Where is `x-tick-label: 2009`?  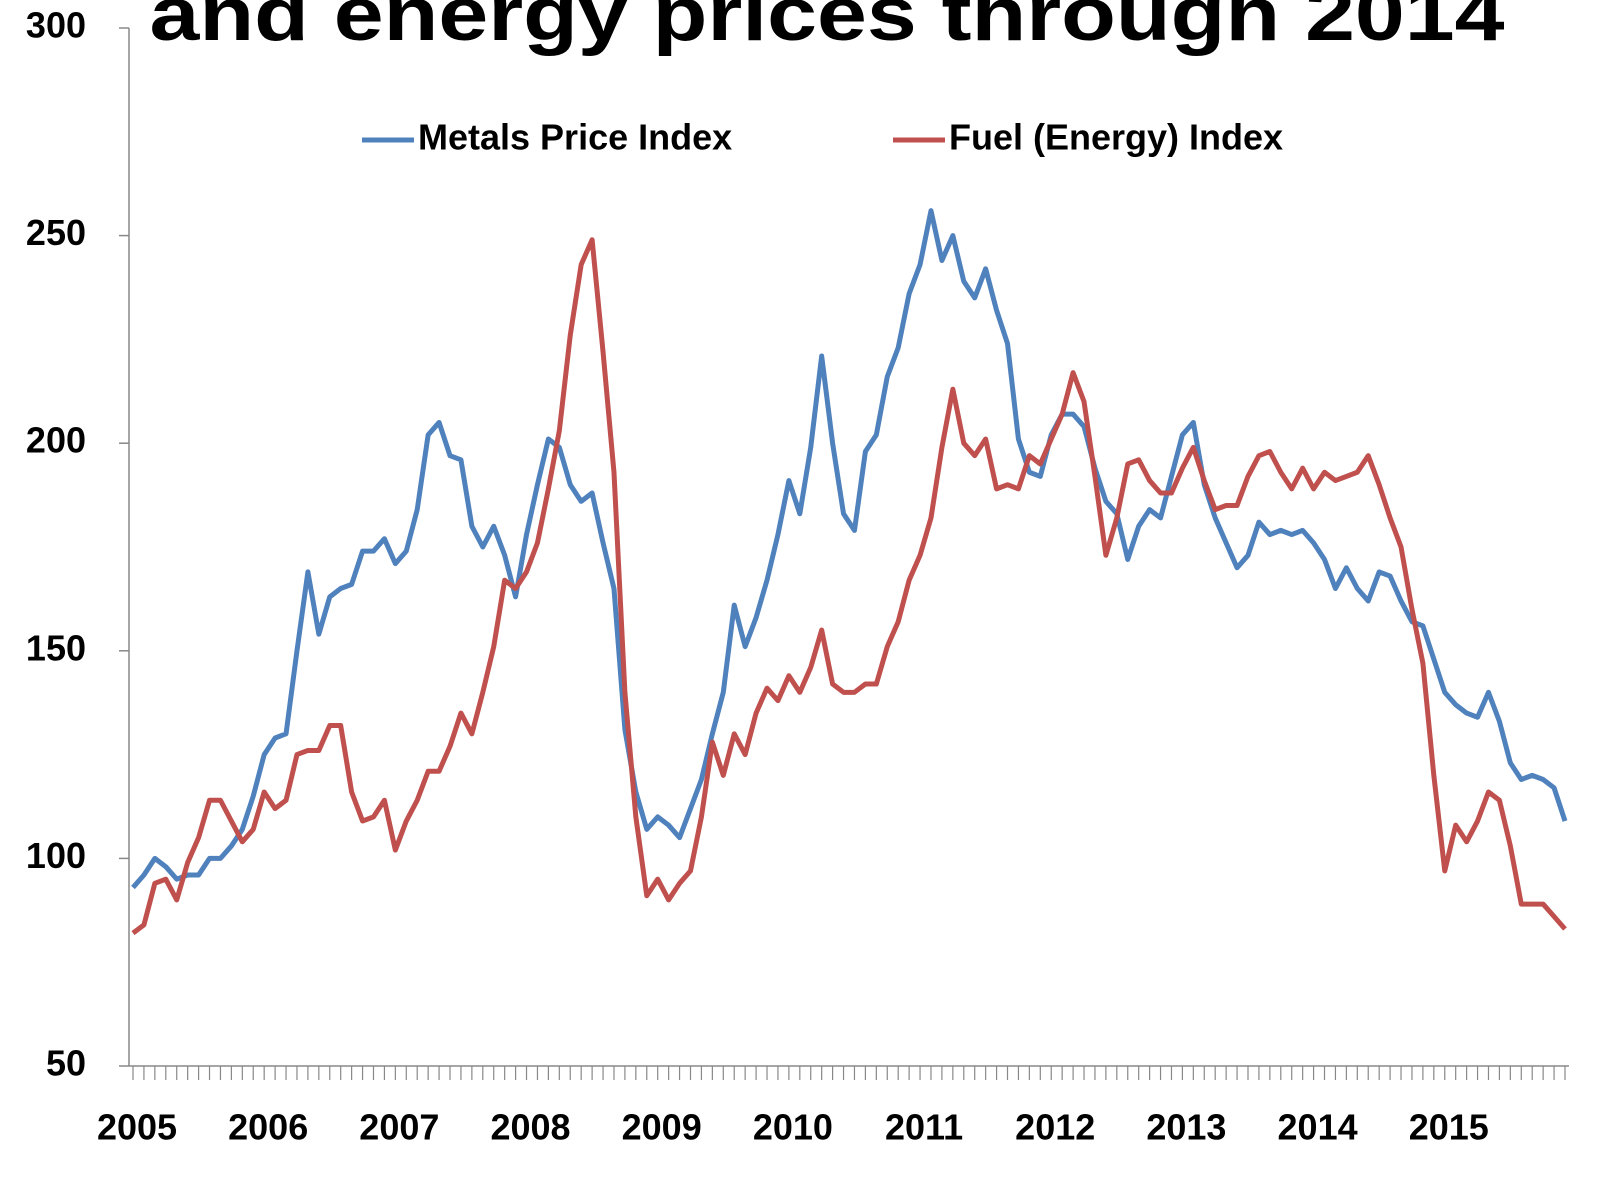
x-tick-label: 2009 is located at coordinates (662, 1127).